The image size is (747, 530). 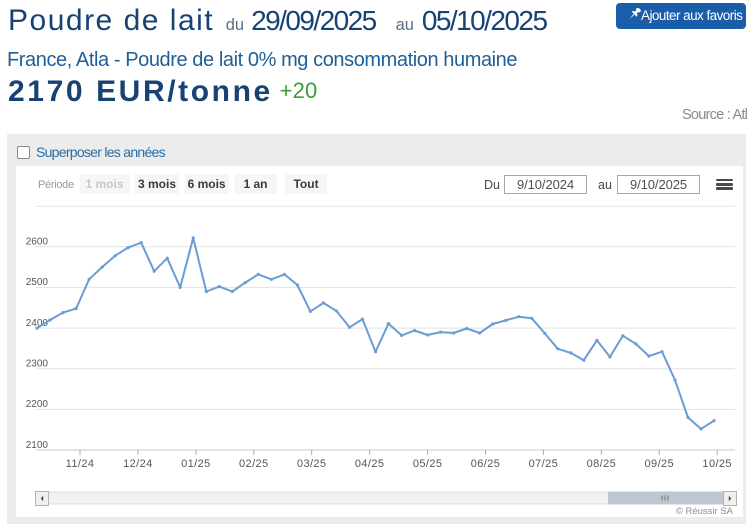 What do you see at coordinates (428, 464) in the screenshot?
I see `svg-text: 05/25` at bounding box center [428, 464].